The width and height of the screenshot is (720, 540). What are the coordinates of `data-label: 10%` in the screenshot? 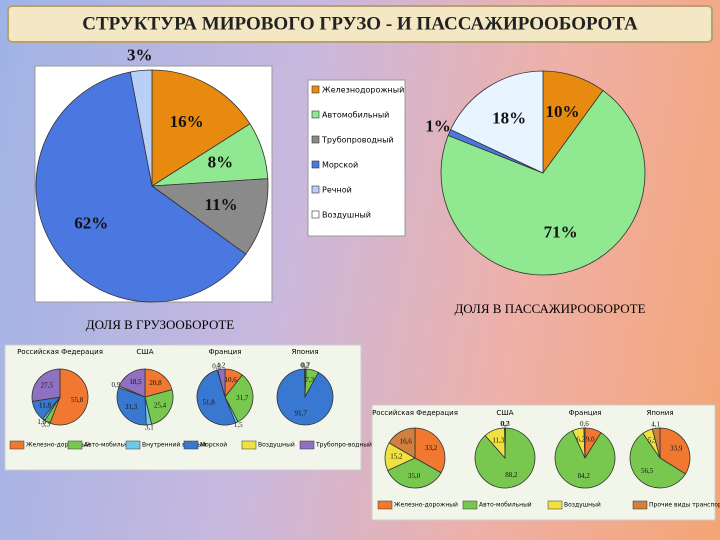 It's located at (563, 111).